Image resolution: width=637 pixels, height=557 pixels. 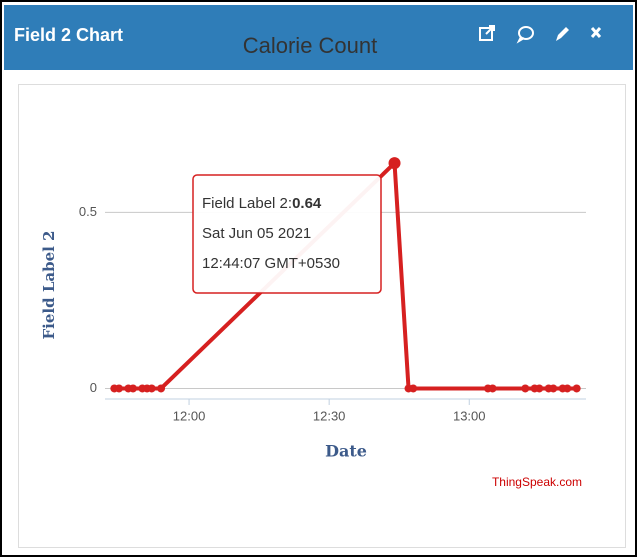 What do you see at coordinates (88, 211) in the screenshot?
I see `y-tick-label: 0.5` at bounding box center [88, 211].